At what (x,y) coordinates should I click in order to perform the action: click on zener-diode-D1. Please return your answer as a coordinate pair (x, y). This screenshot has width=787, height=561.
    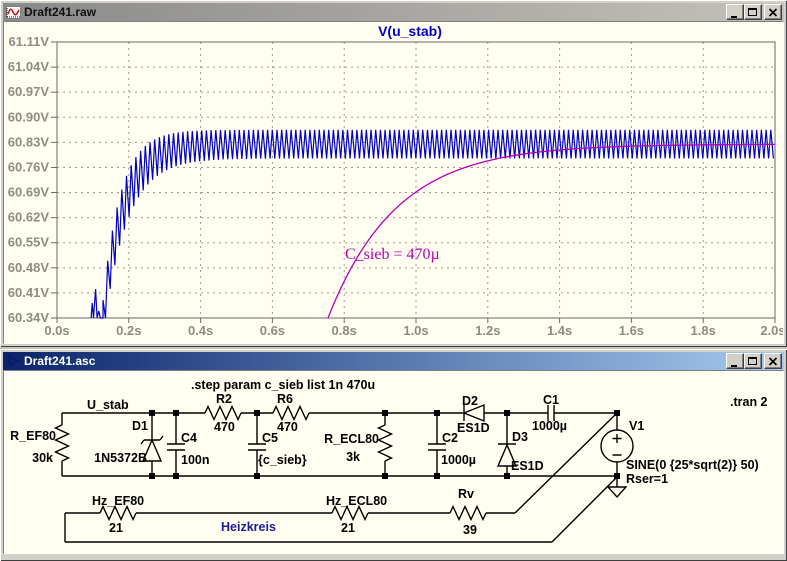
    Looking at the image, I should click on (152, 448).